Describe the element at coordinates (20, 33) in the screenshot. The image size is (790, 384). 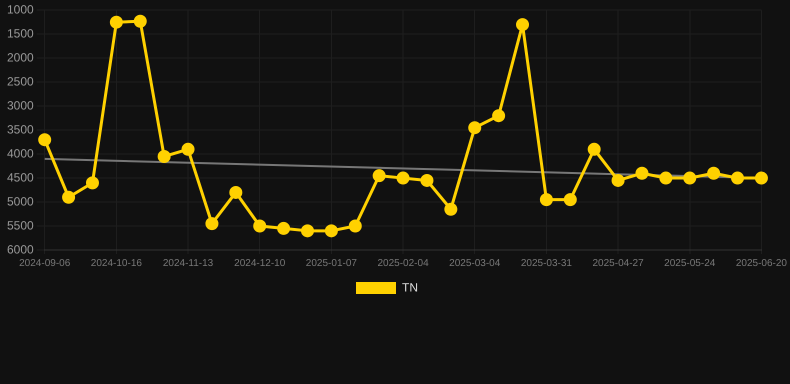
I see `y-tick-label: 1500` at that location.